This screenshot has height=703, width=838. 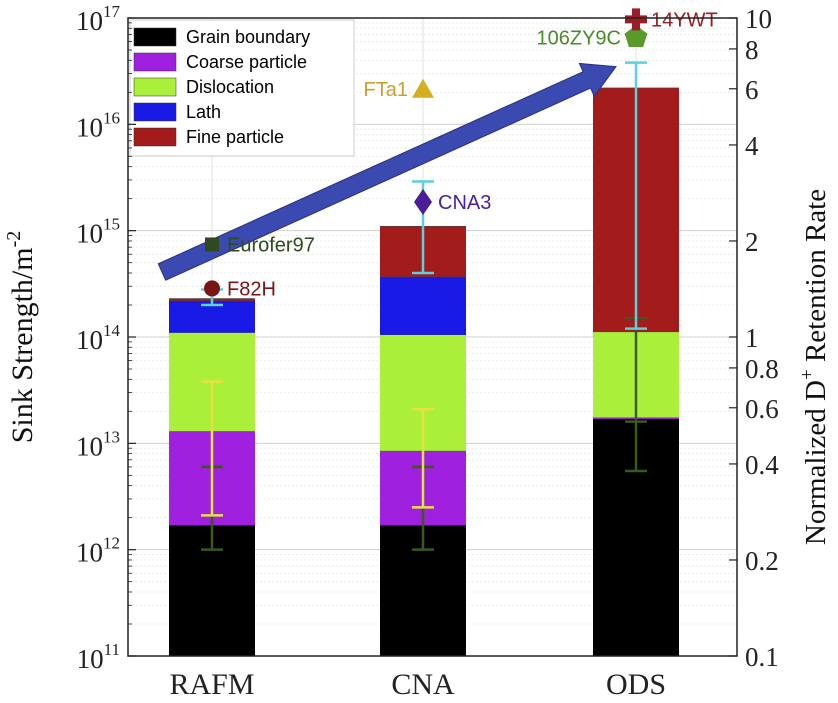 I want to click on y-tick-label: 1016, so click(x=98, y=125).